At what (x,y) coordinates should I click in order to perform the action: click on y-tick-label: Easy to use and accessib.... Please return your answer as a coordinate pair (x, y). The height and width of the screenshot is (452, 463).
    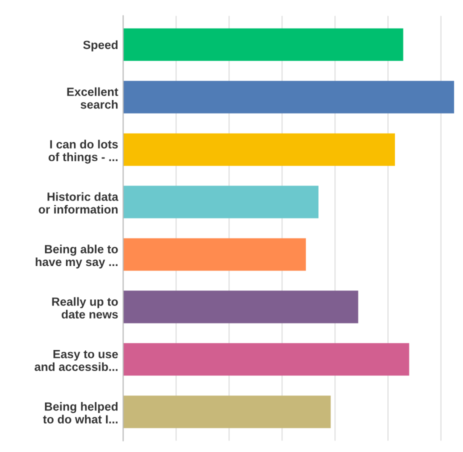
    Looking at the image, I should click on (76, 361).